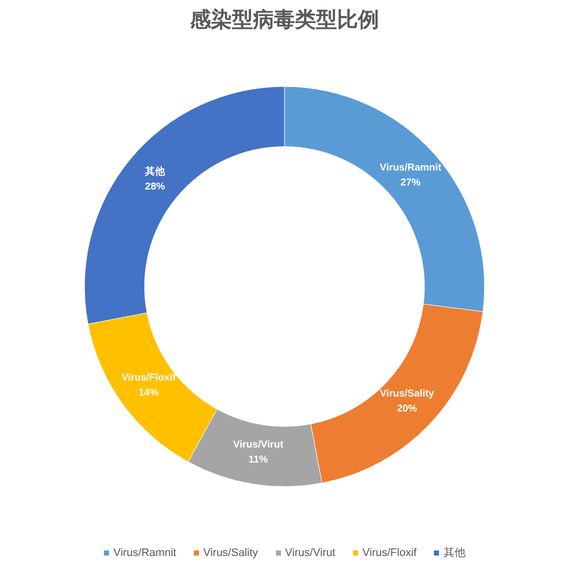  I want to click on slice-label: Virus/Virut, so click(258, 444).